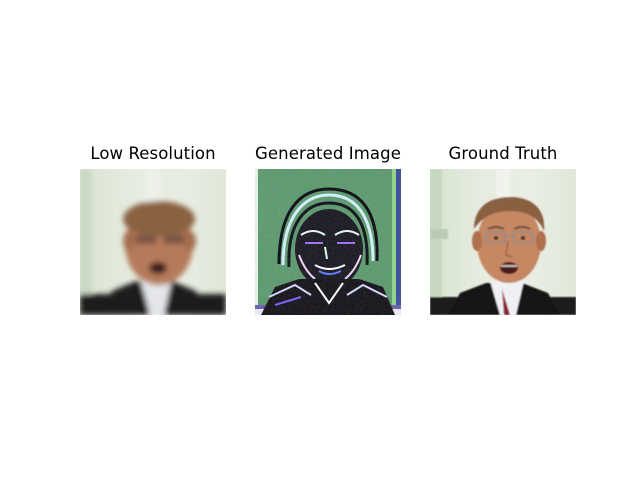  Describe the element at coordinates (153, 153) in the screenshot. I see `panel-title: Low Resolution` at that location.